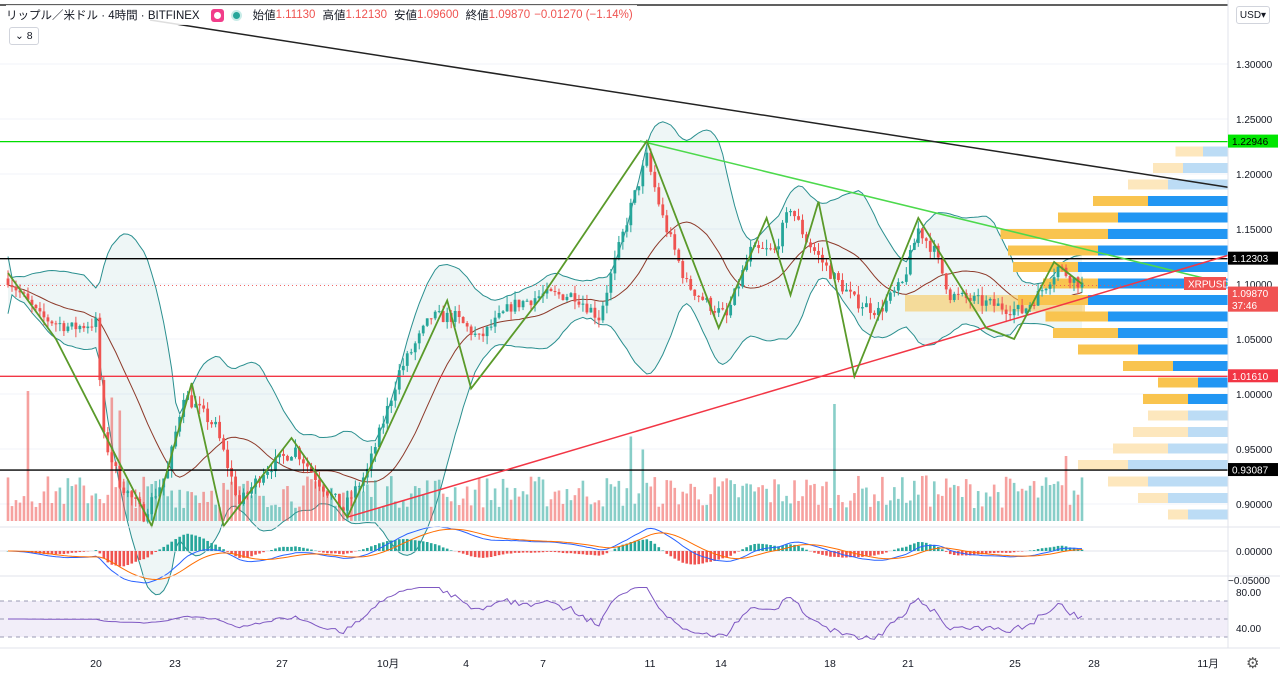  What do you see at coordinates (103, 16) in the screenshot?
I see `symbol-title: リップル／米ドル · 4時間 · BITFINEX` at bounding box center [103, 16].